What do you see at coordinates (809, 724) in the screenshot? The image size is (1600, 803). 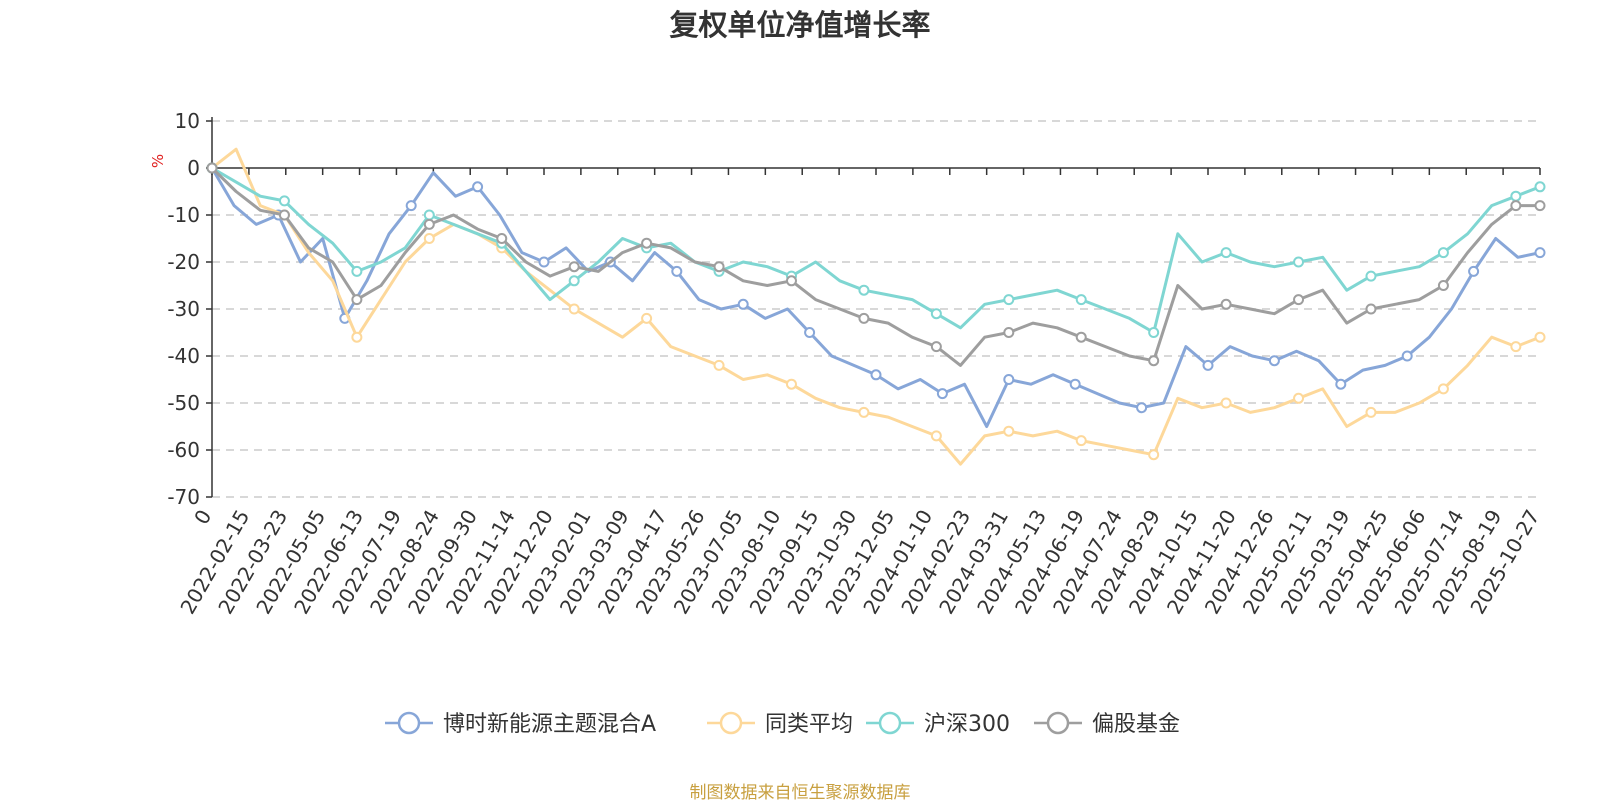 I see `legend-label: 同类平均` at bounding box center [809, 724].